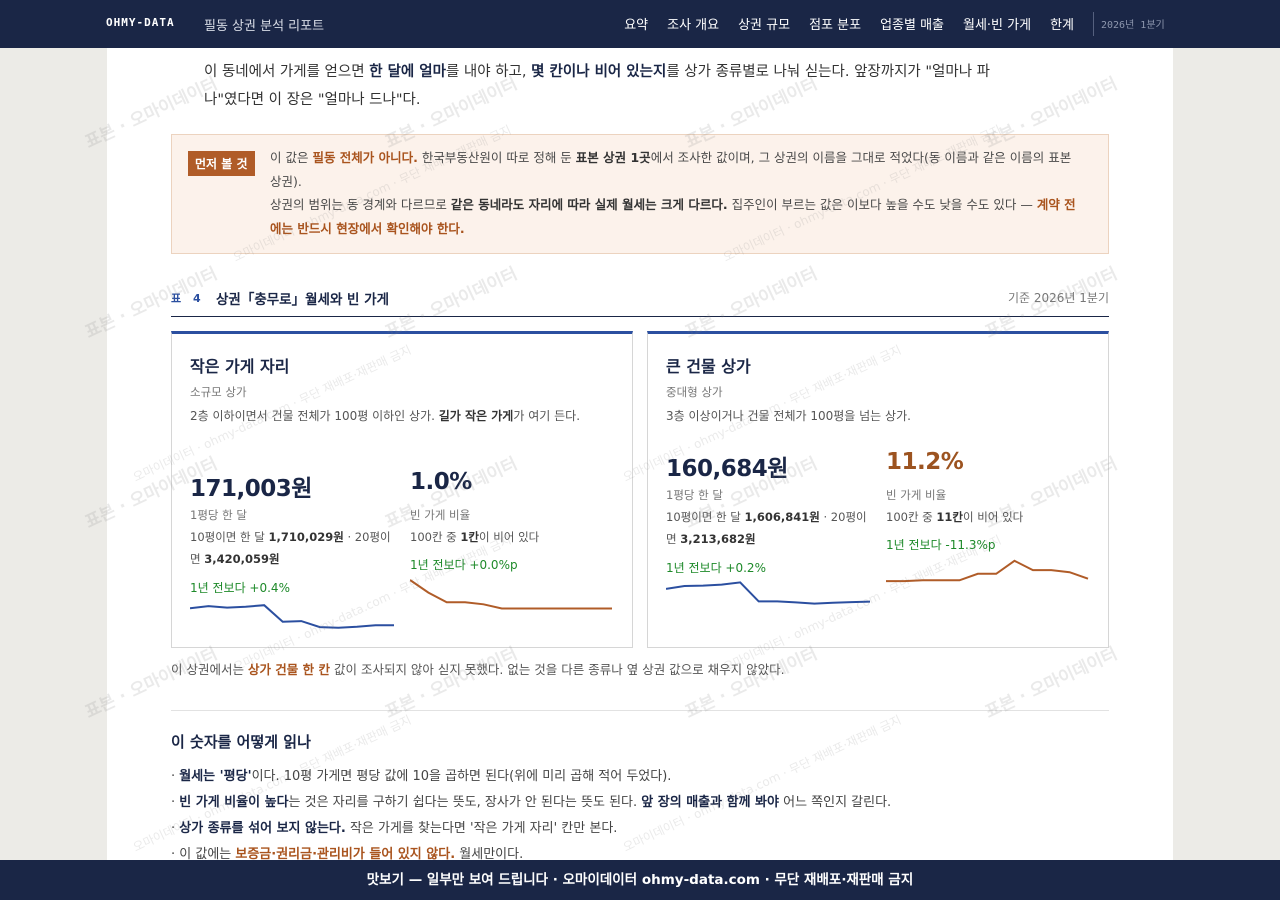  What do you see at coordinates (496, 157) in the screenshot?
I see `notice-text-part: 한국부동산원이 따로 정해 둔` at bounding box center [496, 157].